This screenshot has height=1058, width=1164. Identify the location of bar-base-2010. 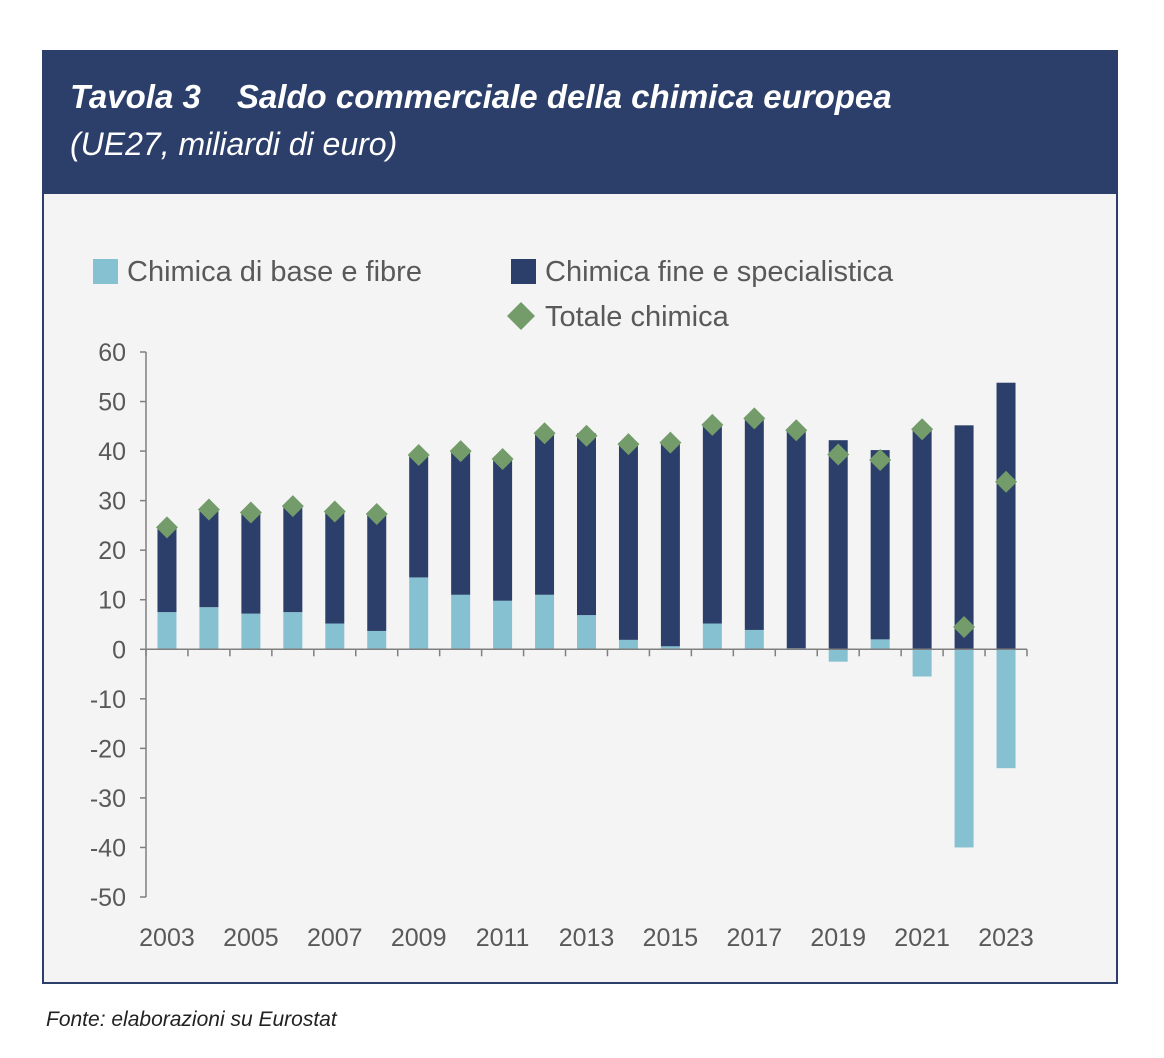
(461, 622).